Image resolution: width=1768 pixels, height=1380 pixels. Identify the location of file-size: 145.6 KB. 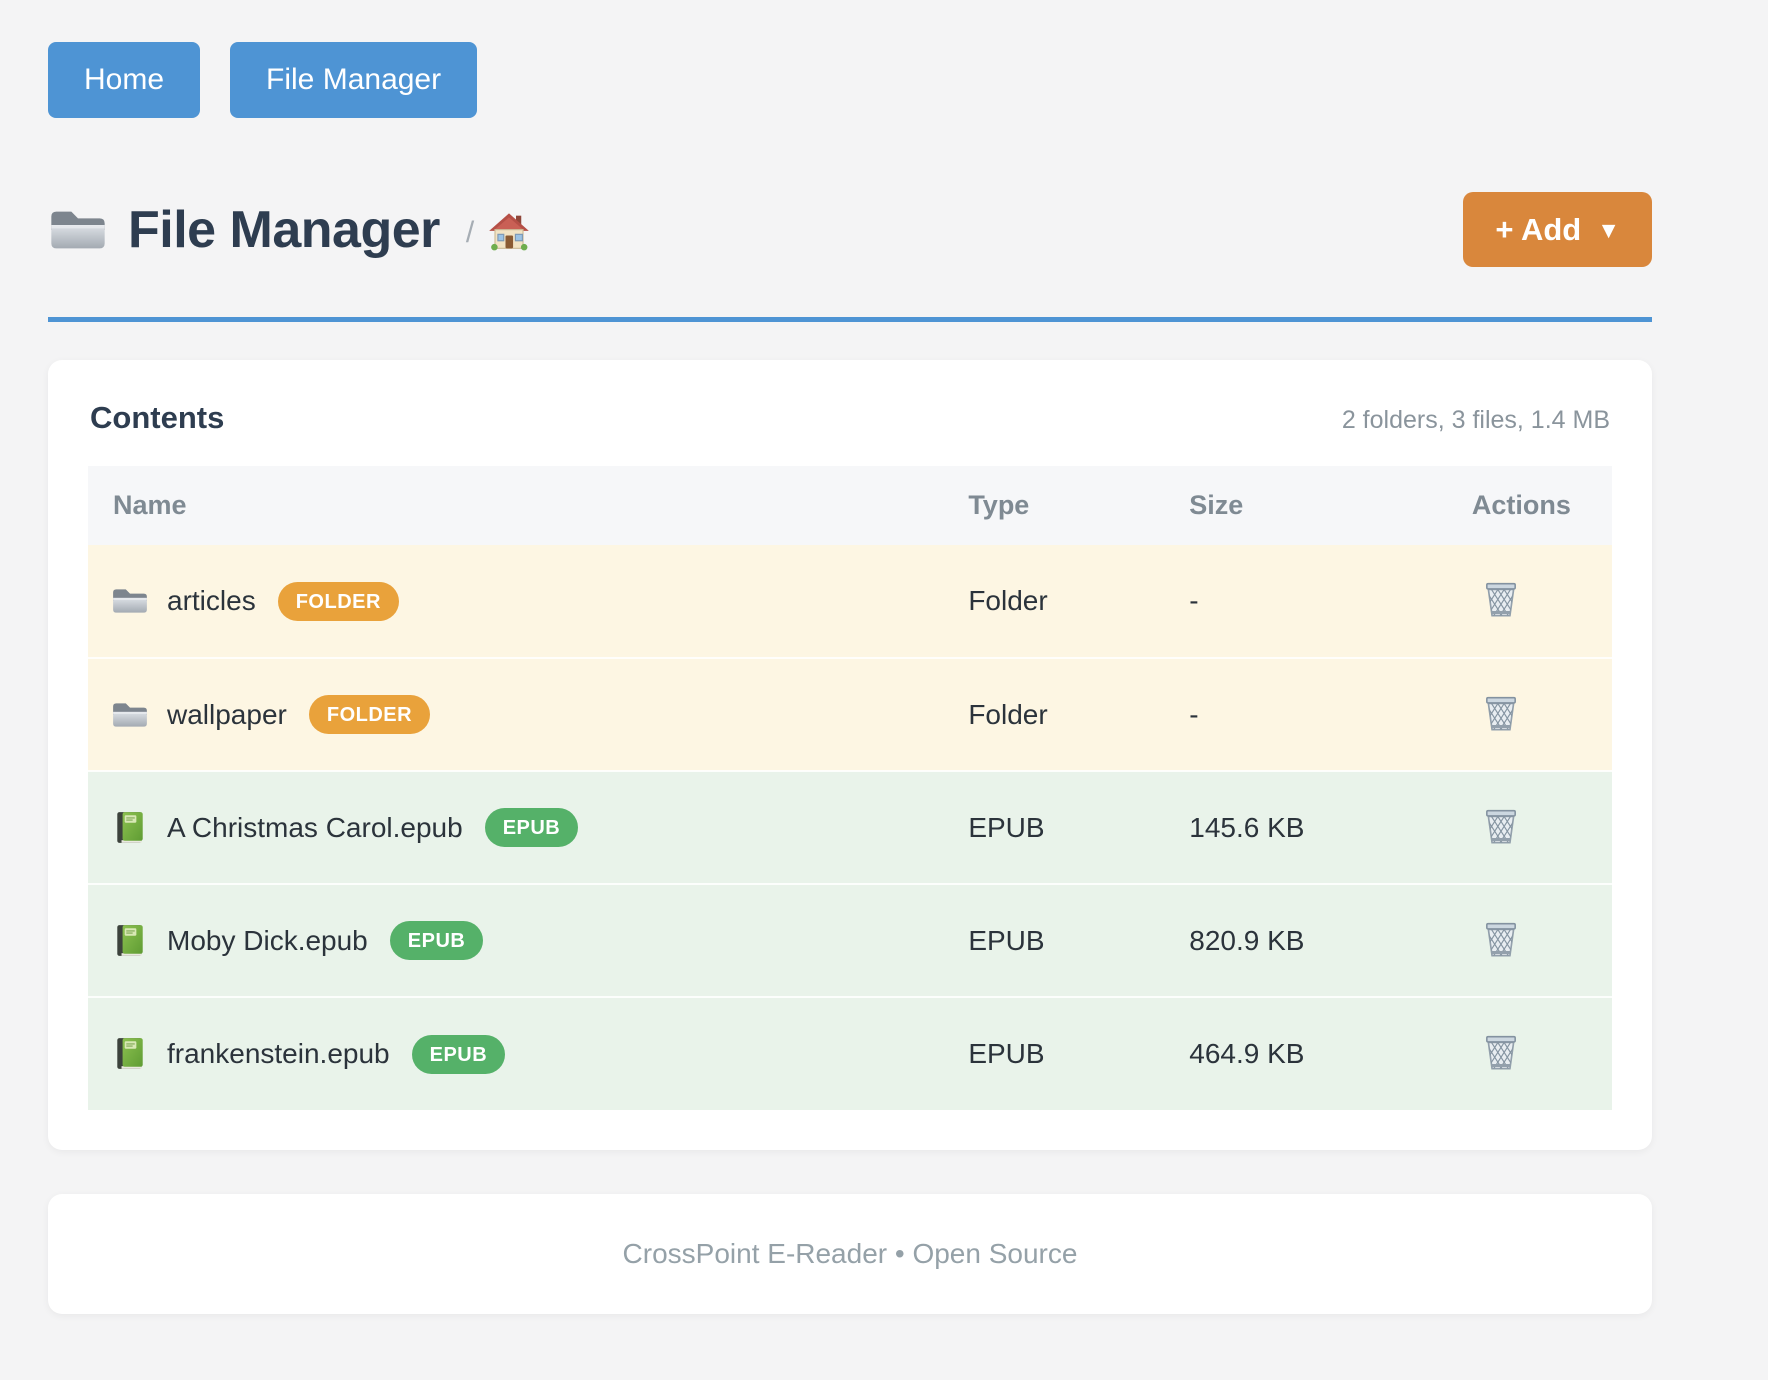
(1247, 827).